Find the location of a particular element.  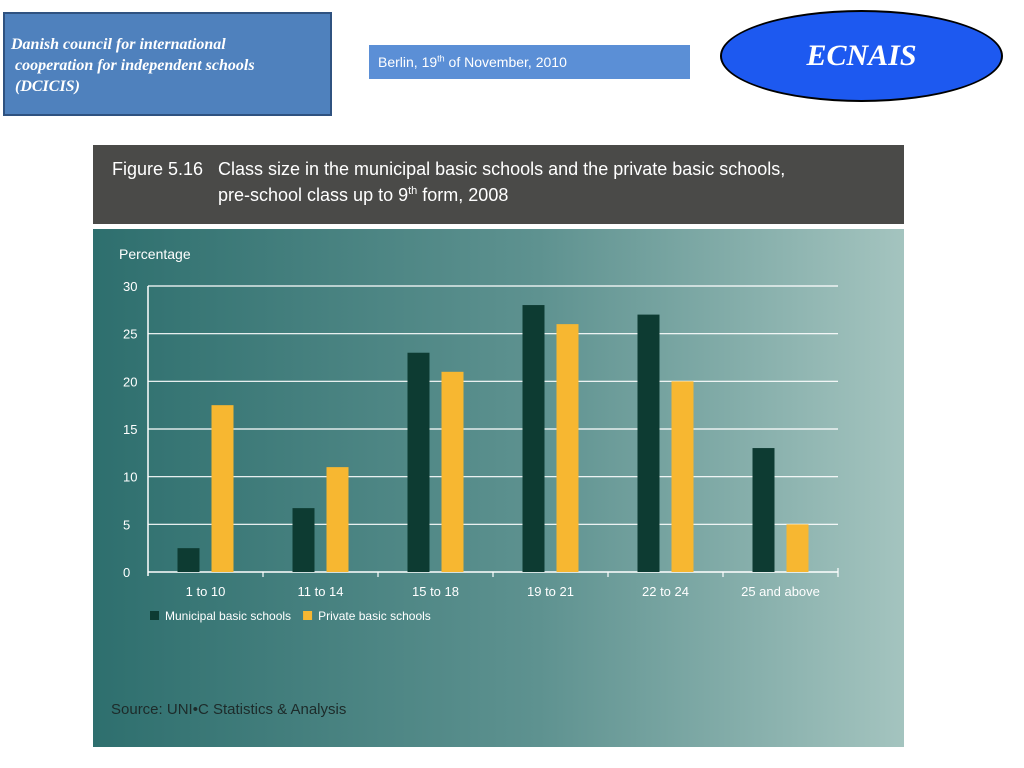

y-tick-label: 25 is located at coordinates (130, 334).